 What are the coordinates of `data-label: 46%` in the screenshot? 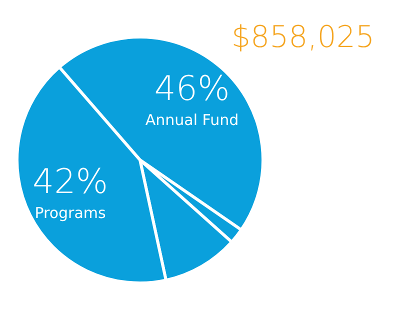 It's located at (192, 88).